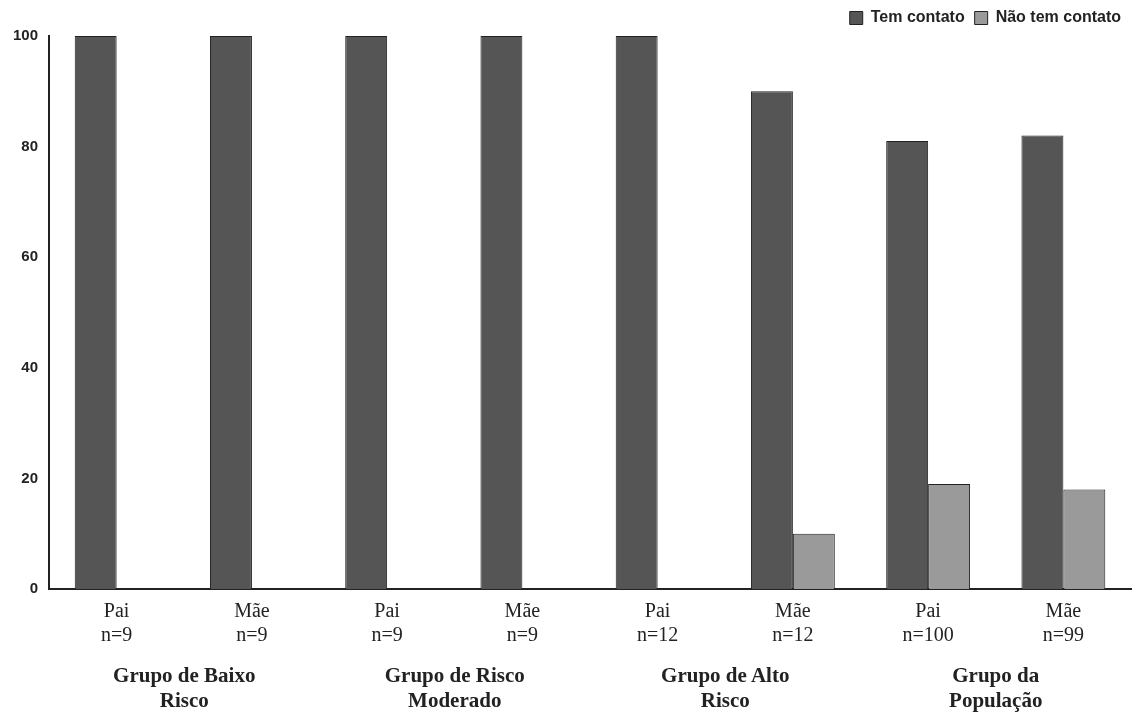 This screenshot has width=1141, height=723. What do you see at coordinates (30, 366) in the screenshot?
I see `y-tick-label: 40` at bounding box center [30, 366].